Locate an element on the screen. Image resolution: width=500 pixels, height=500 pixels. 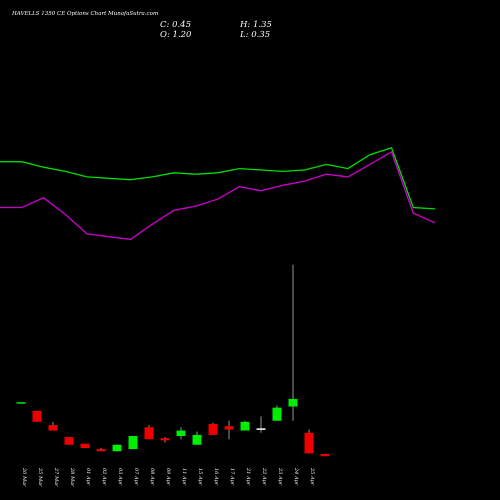
x-tick-label: 16 Apr is located at coordinates (216, 477).